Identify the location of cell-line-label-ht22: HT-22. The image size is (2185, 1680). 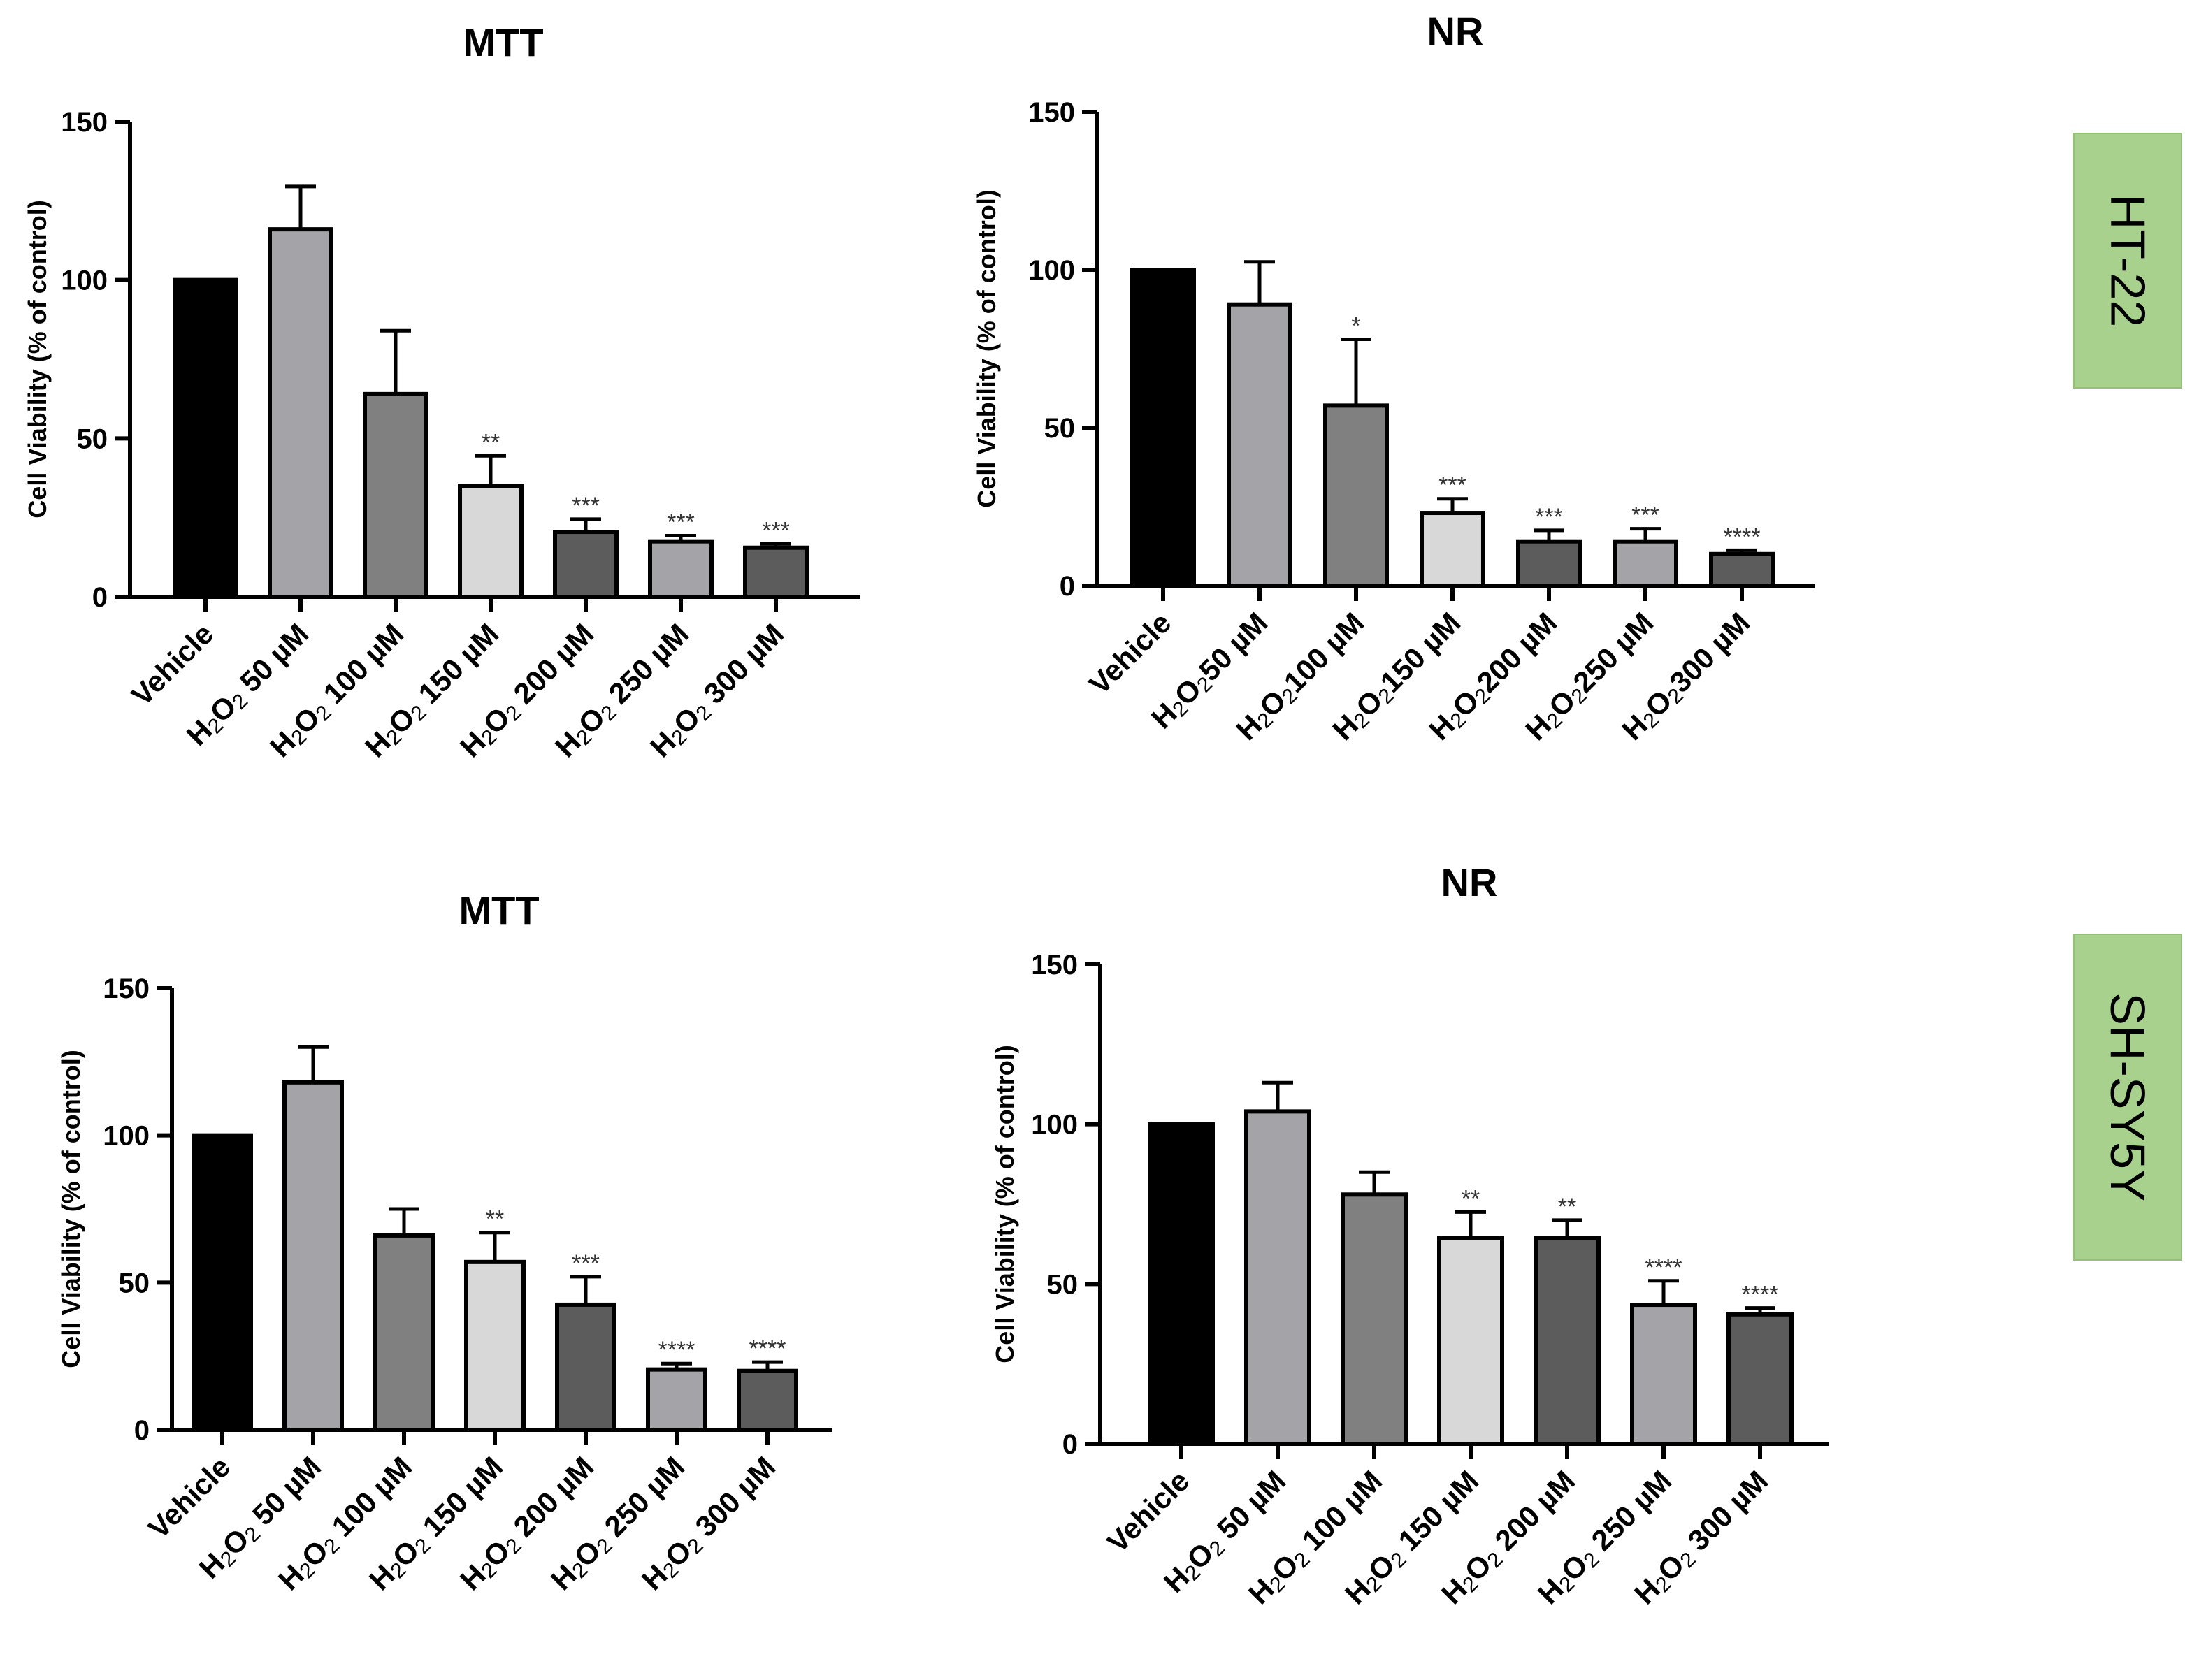
(2127, 261).